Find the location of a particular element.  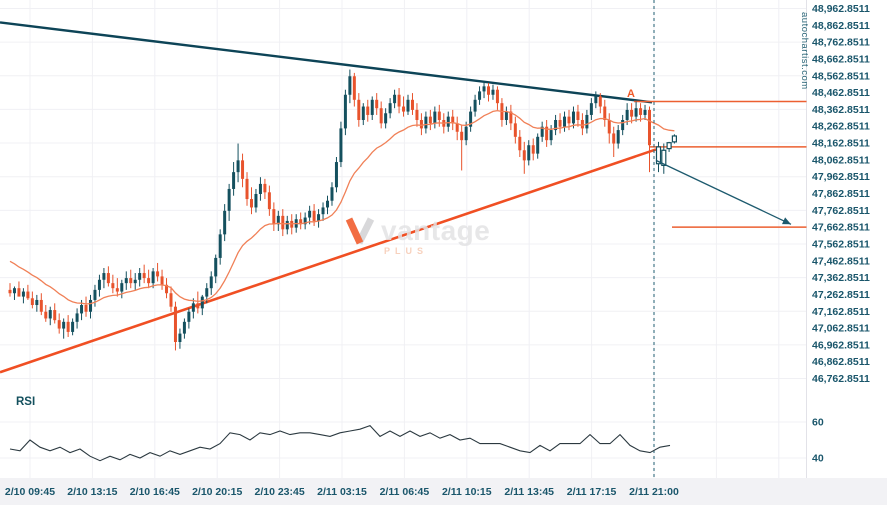

svg-text: 47,862.8511 is located at coordinates (841, 194).